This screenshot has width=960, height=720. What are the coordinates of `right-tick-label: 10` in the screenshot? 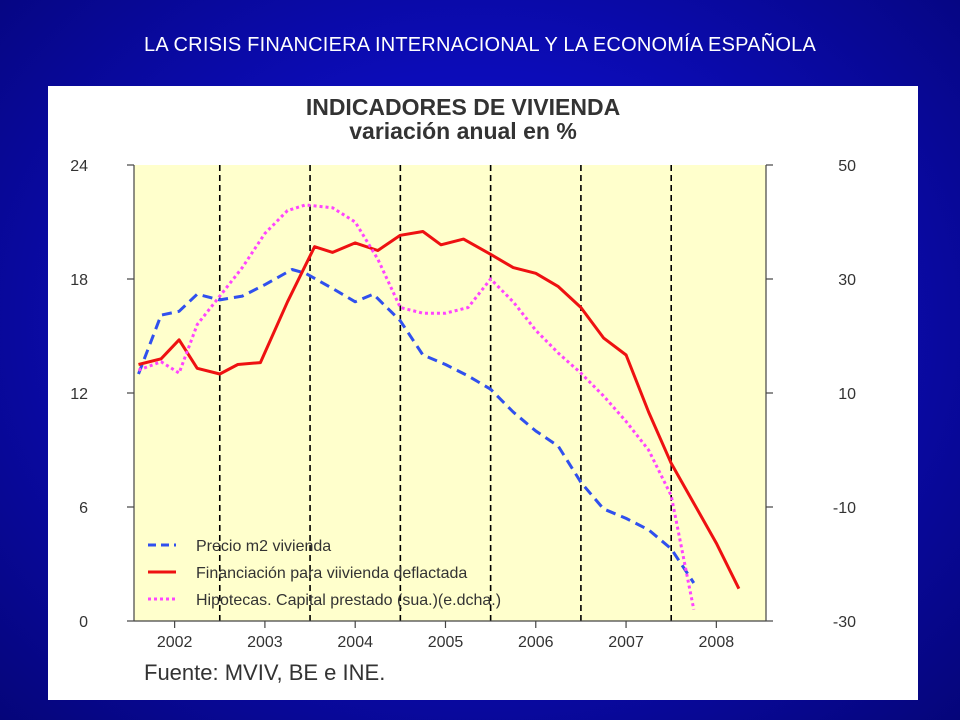 It's located at (847, 394).